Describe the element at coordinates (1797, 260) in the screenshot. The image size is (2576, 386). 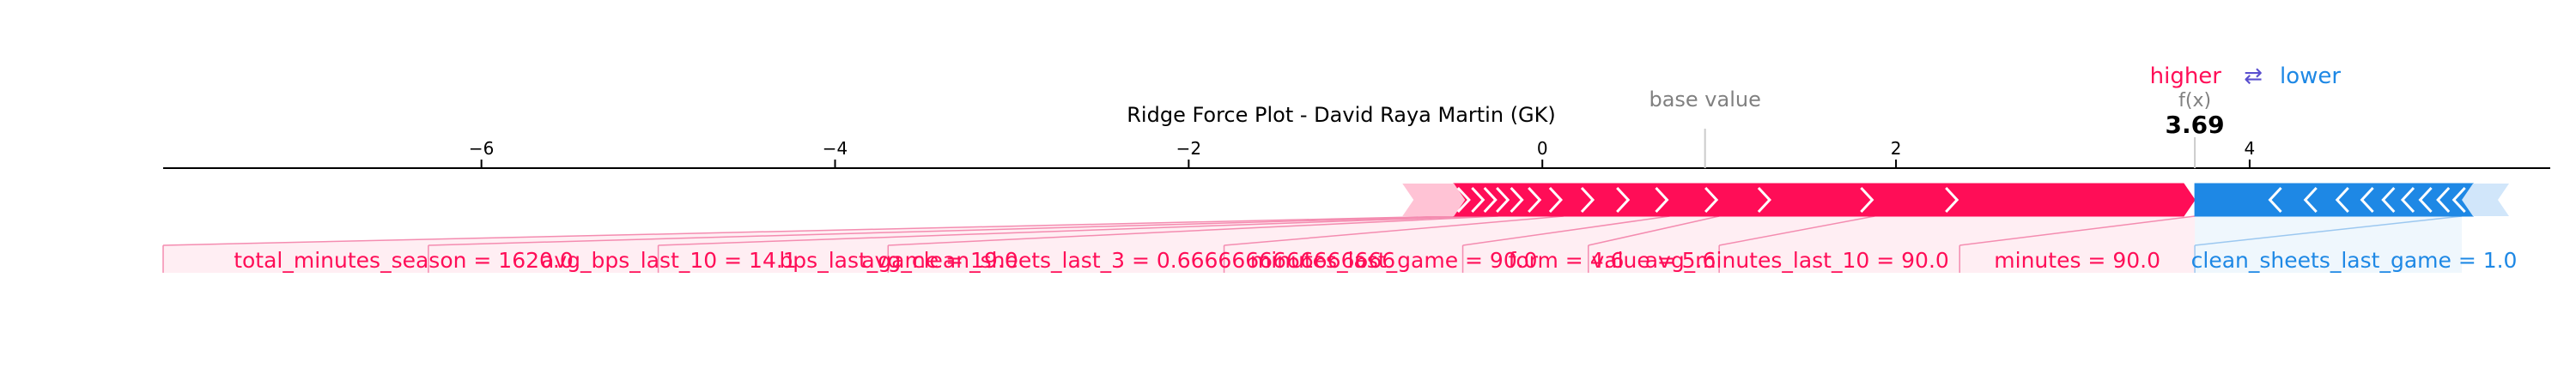
I see `feature-label: avg_minutes_last_10 = 90.0` at that location.